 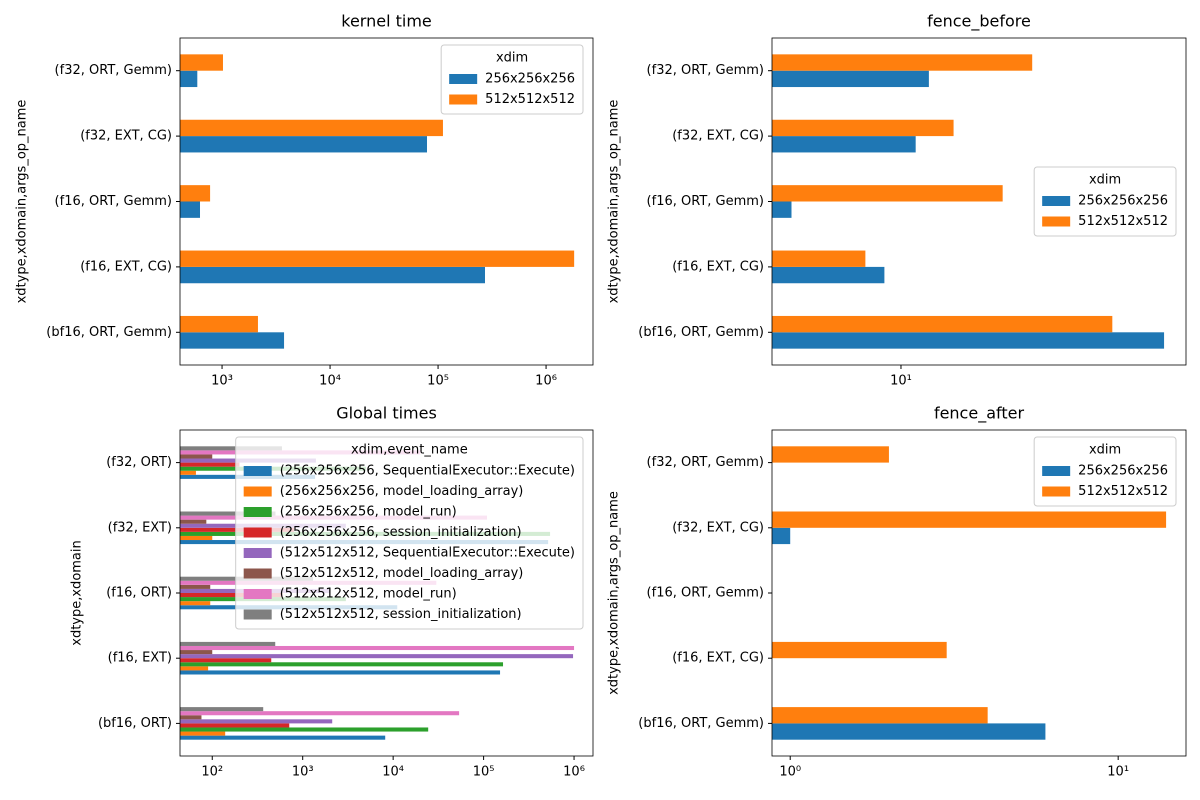 I want to click on y-tick-label: (f16, ORT), so click(x=139, y=593).